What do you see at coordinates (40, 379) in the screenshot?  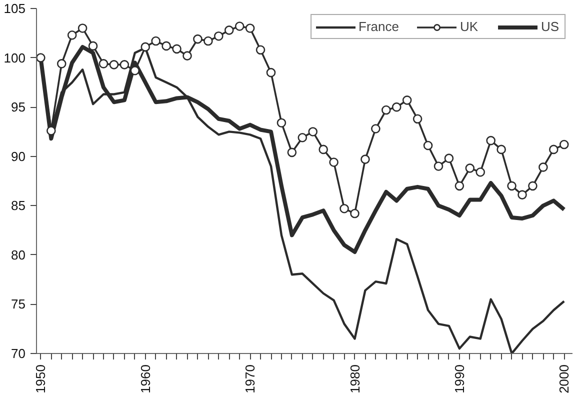 I see `x-tick-label: 1950` at bounding box center [40, 379].